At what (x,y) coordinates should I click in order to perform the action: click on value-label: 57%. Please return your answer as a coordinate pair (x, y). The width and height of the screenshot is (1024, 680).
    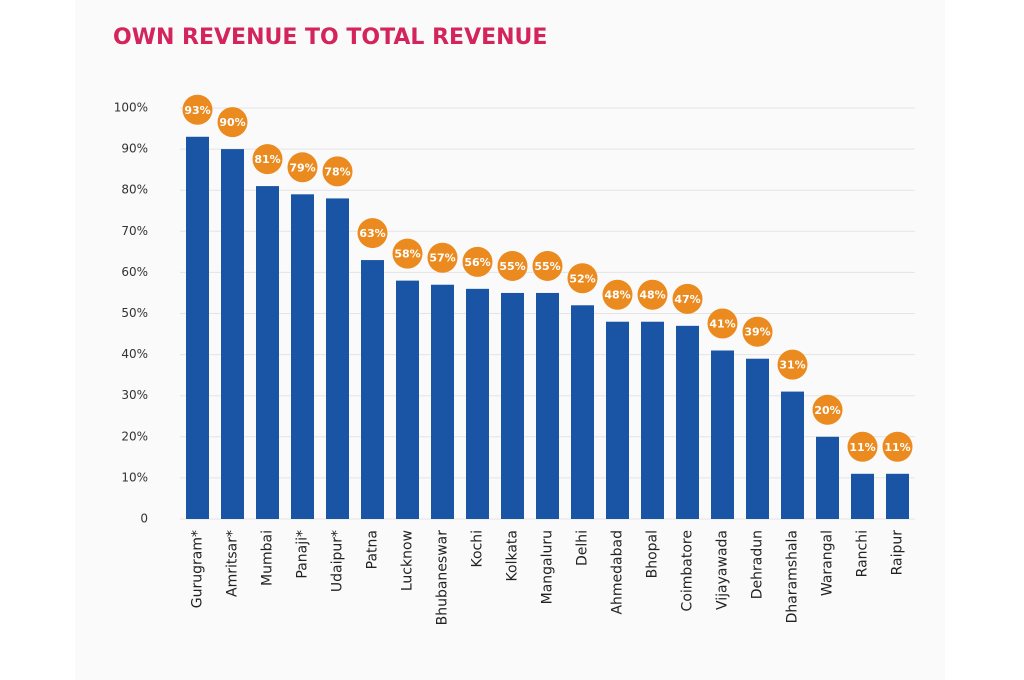
    Looking at the image, I should click on (442, 258).